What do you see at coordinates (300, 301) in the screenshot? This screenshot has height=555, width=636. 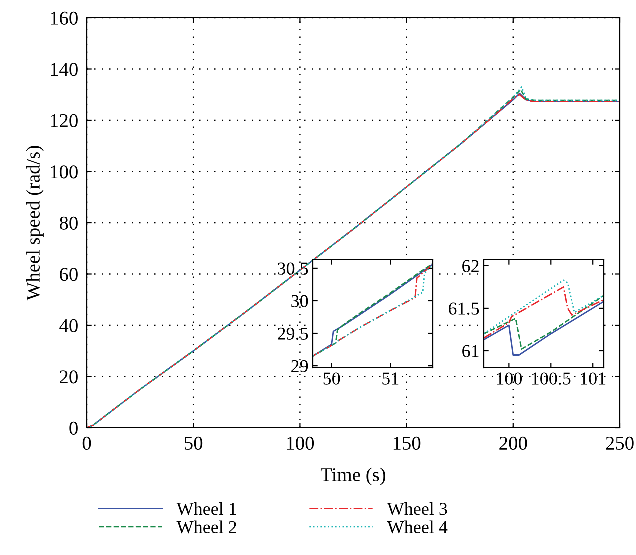 I see `y-tick-label: 30` at bounding box center [300, 301].